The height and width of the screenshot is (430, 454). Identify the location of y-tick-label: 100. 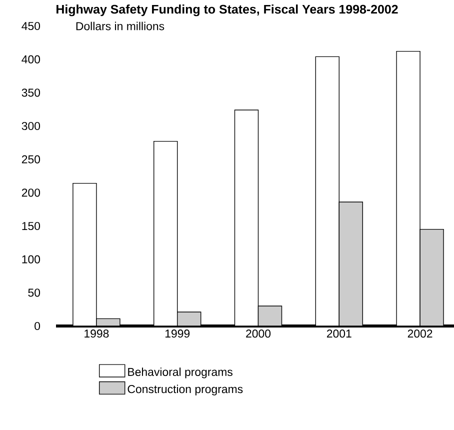
(31, 259).